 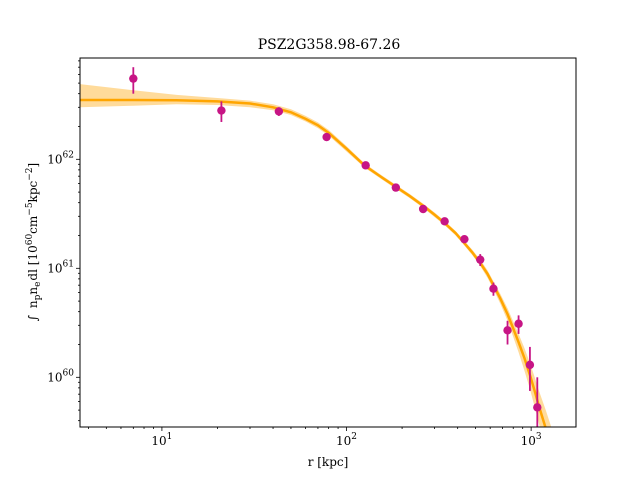 What do you see at coordinates (33, 262) in the screenshot?
I see `y-label-dl: dl [10` at bounding box center [33, 262].